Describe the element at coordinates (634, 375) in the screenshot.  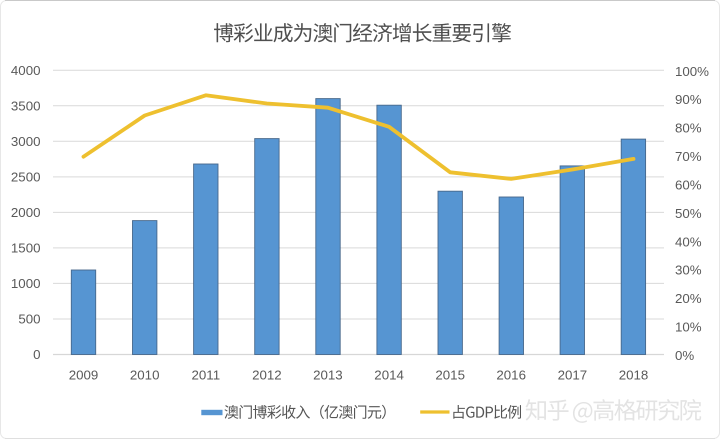
I see `svg-text: 2018` at that location.